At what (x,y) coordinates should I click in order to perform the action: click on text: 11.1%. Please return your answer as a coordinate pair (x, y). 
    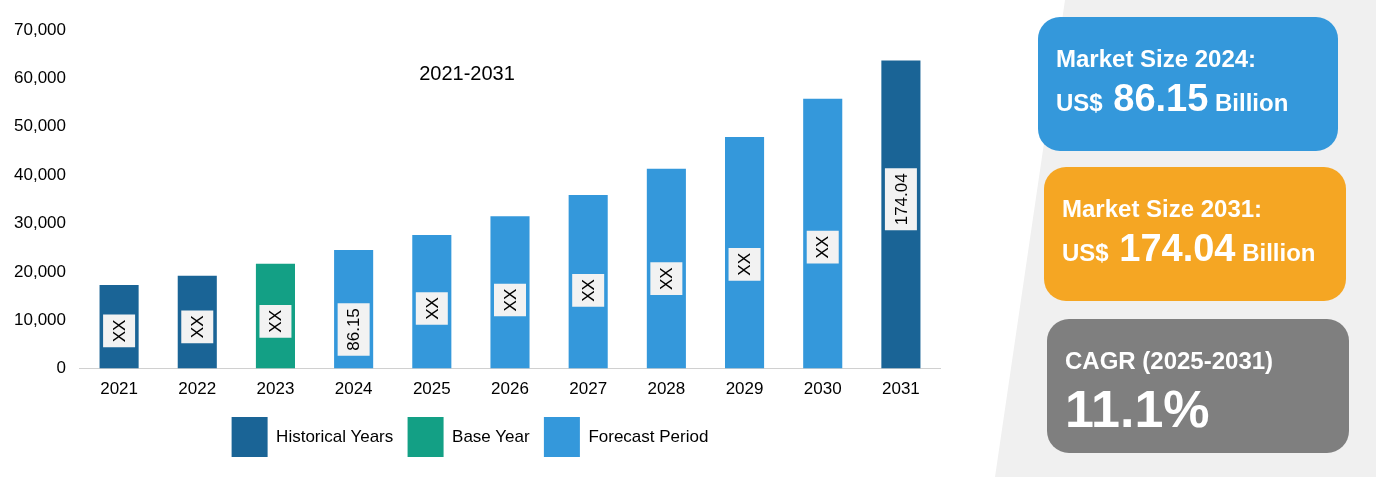
    Looking at the image, I should click on (1138, 409).